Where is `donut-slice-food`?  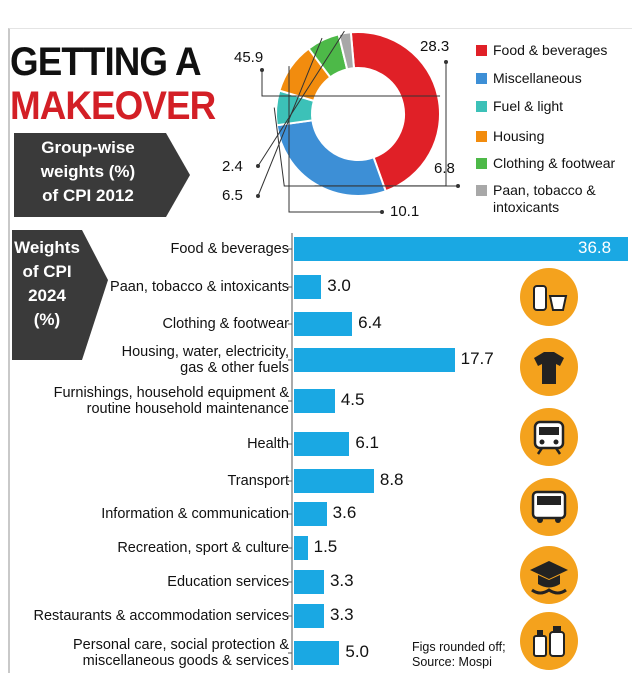 donut-slice-food is located at coordinates (395, 112).